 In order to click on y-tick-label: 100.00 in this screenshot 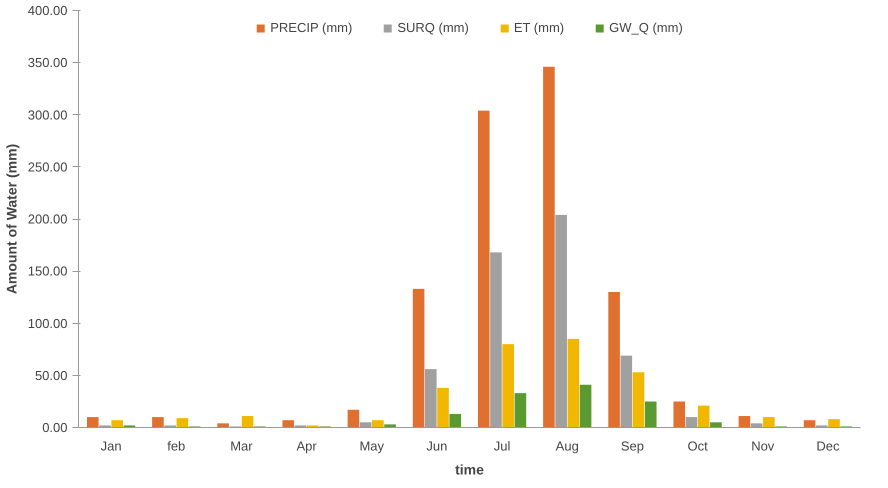, I will do `click(48, 323)`.